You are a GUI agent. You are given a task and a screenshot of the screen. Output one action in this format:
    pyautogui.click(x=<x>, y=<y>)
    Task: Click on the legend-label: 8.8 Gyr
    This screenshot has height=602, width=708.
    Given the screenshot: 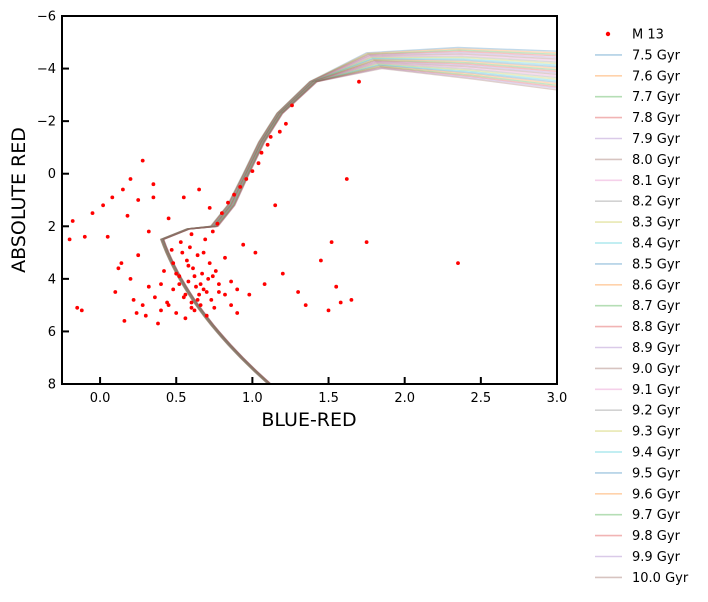 What is the action you would take?
    pyautogui.click(x=656, y=327)
    